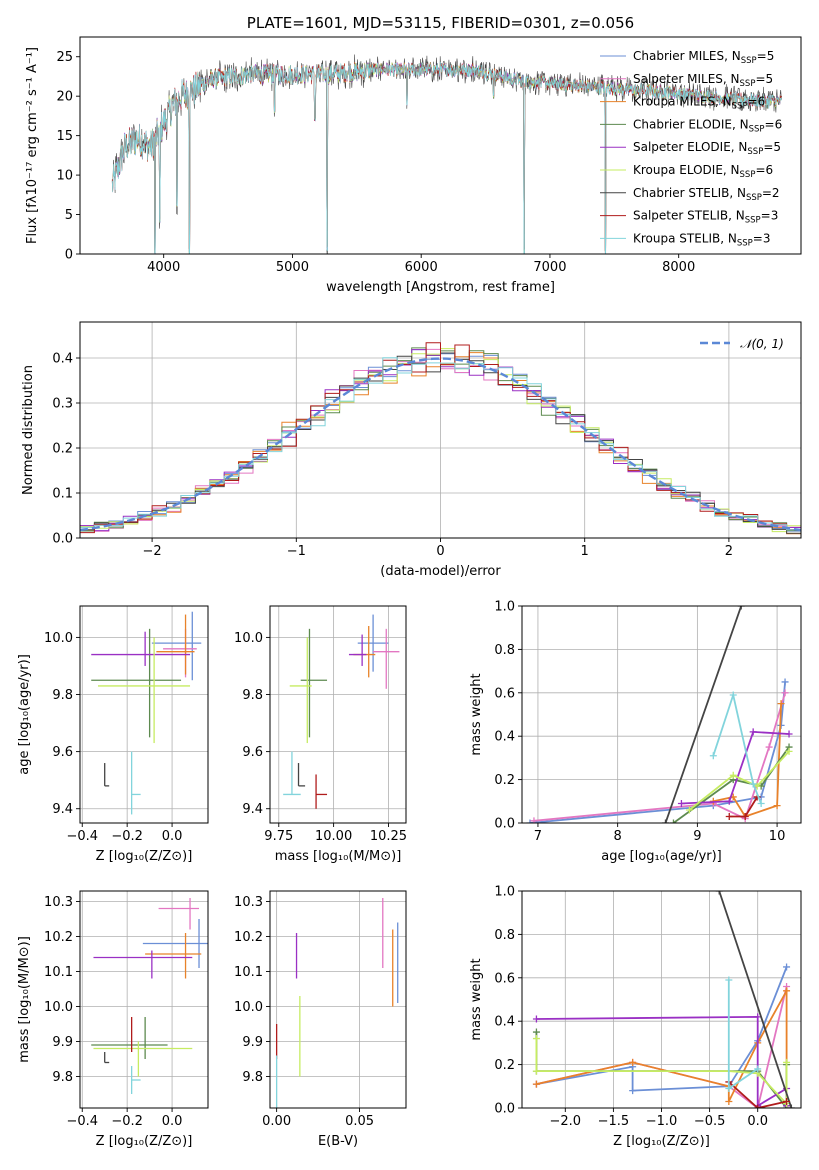  I want to click on x-tick-label: −0.2, so click(127, 1121).